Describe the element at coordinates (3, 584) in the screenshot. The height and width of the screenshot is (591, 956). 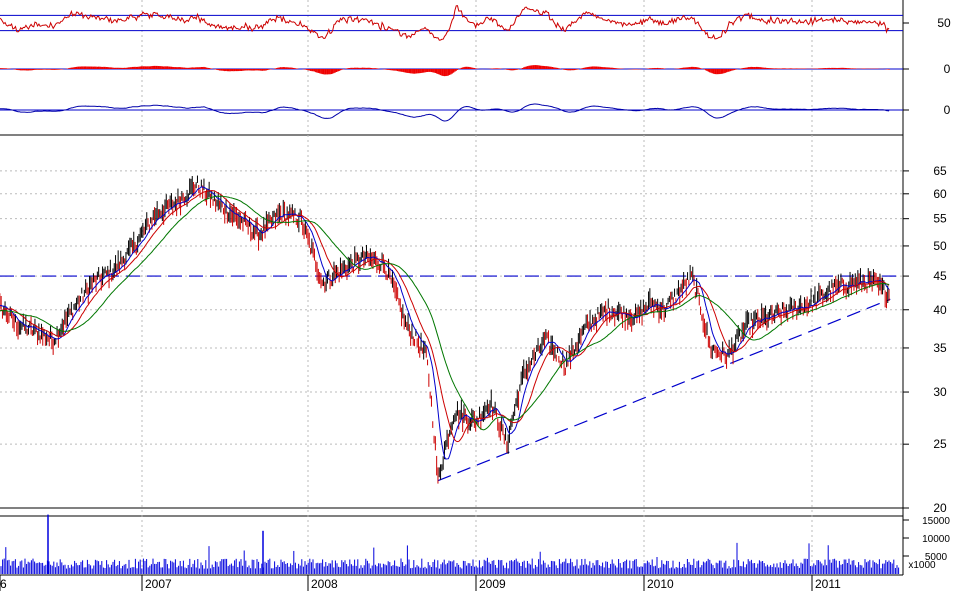
I see `x-tick-label: 6` at that location.